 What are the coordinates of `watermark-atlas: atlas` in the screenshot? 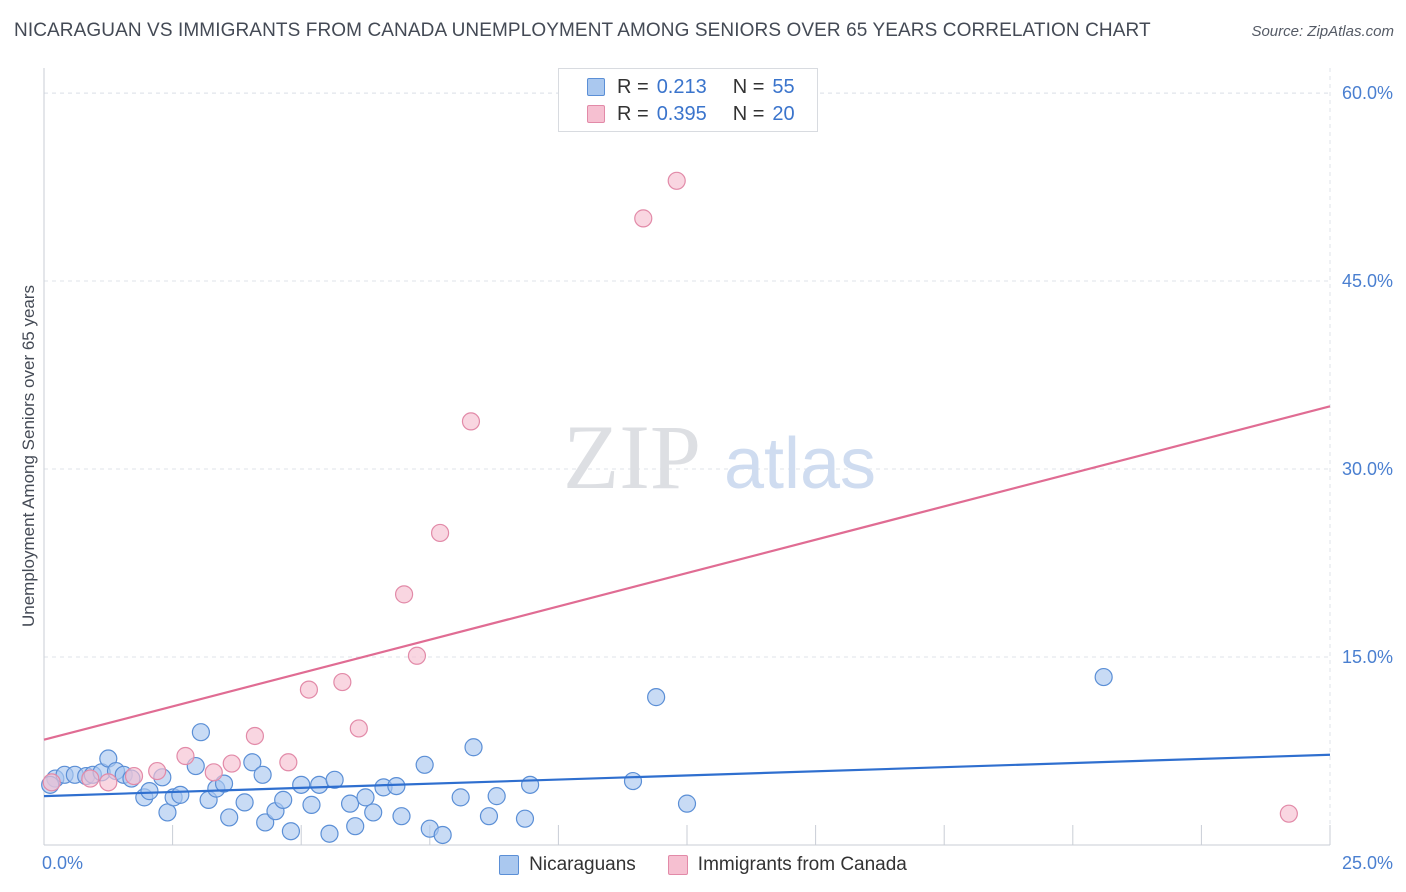 It's located at (800, 464).